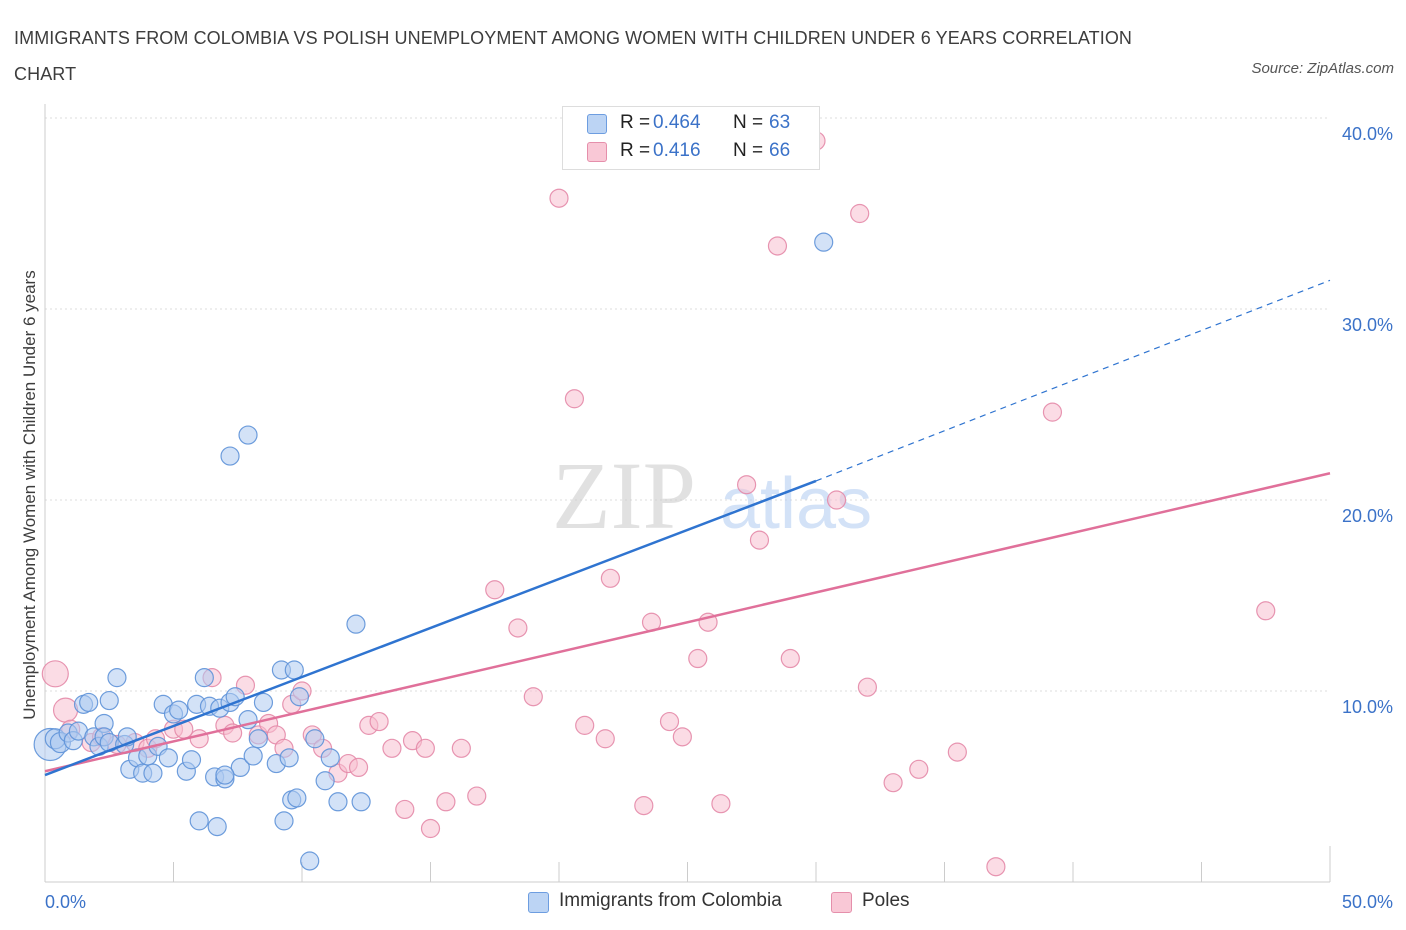 This screenshot has width=1406, height=930. What do you see at coordinates (691, 138) in the screenshot?
I see `correlation-legend: R = 0.464 N = 63 R = 0.416 N = 66` at bounding box center [691, 138].